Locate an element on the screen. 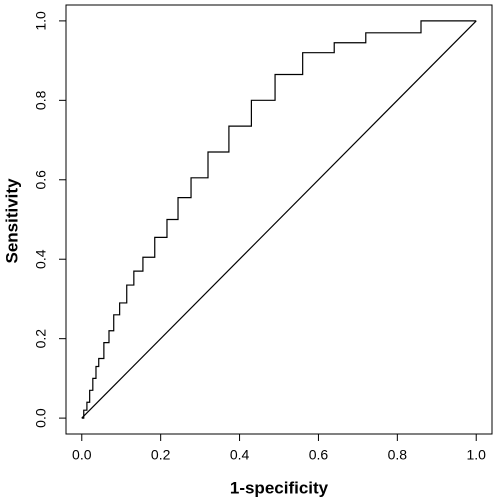 The image size is (494, 500). x-tick-label: 1.0 is located at coordinates (476, 455).